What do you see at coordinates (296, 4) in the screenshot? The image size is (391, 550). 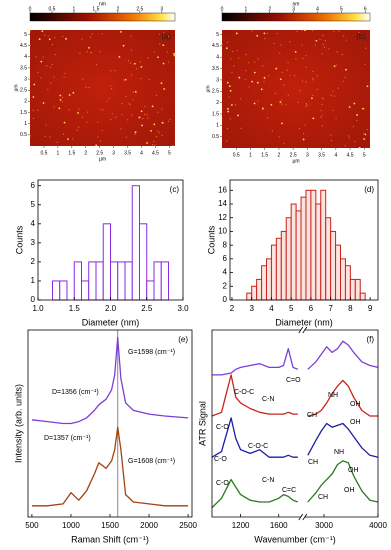 I see `colorbar-label: nm` at bounding box center [296, 4].